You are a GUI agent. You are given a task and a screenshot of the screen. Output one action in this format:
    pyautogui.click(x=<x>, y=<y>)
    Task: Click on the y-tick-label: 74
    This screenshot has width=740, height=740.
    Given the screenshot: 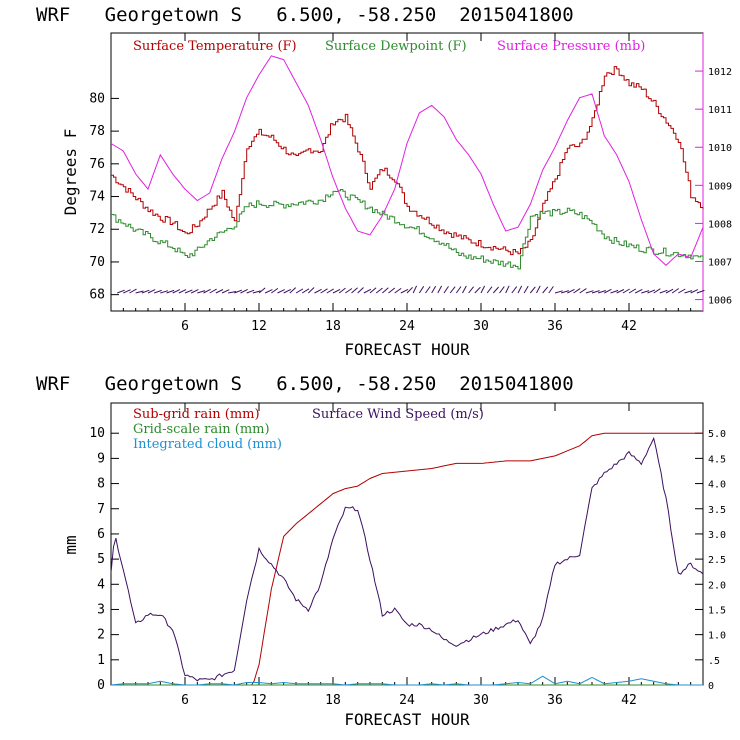 What is the action you would take?
    pyautogui.click(x=97, y=197)
    